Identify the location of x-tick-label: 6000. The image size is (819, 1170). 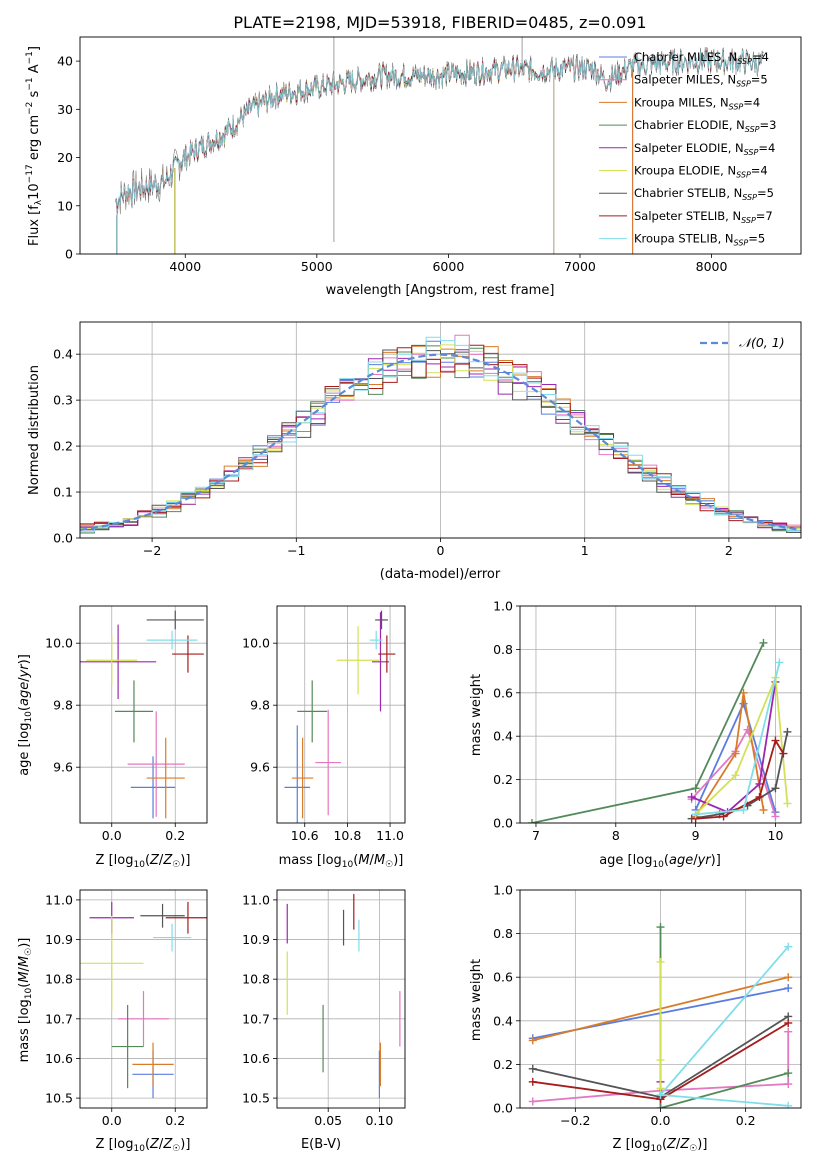
(448, 266).